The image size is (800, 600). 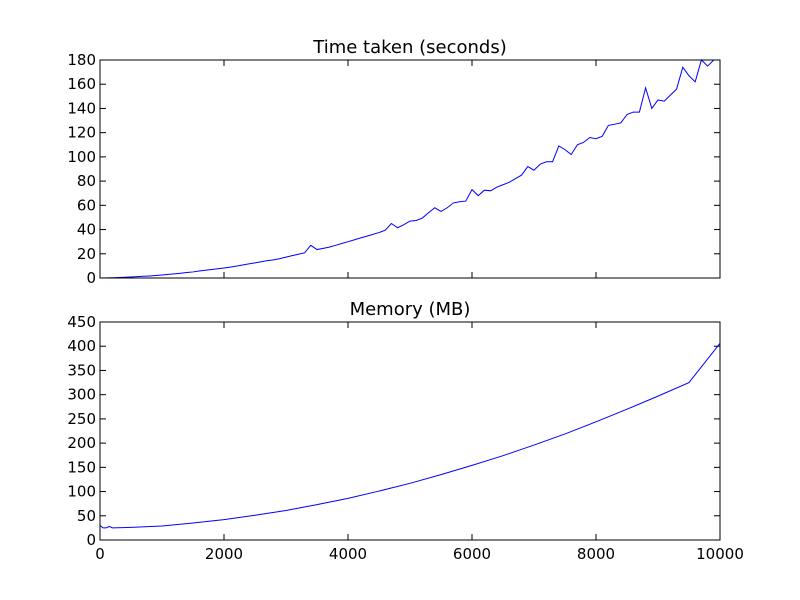 I want to click on ytick-label: 50, so click(x=86, y=516).